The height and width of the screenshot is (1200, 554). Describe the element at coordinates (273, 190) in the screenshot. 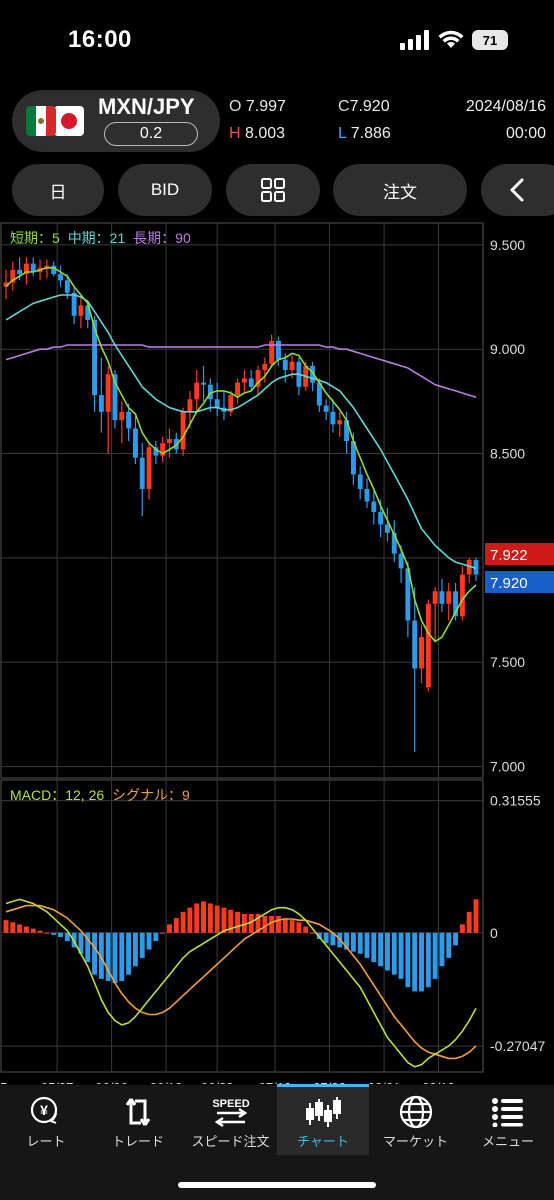

I see `layout-button` at that location.